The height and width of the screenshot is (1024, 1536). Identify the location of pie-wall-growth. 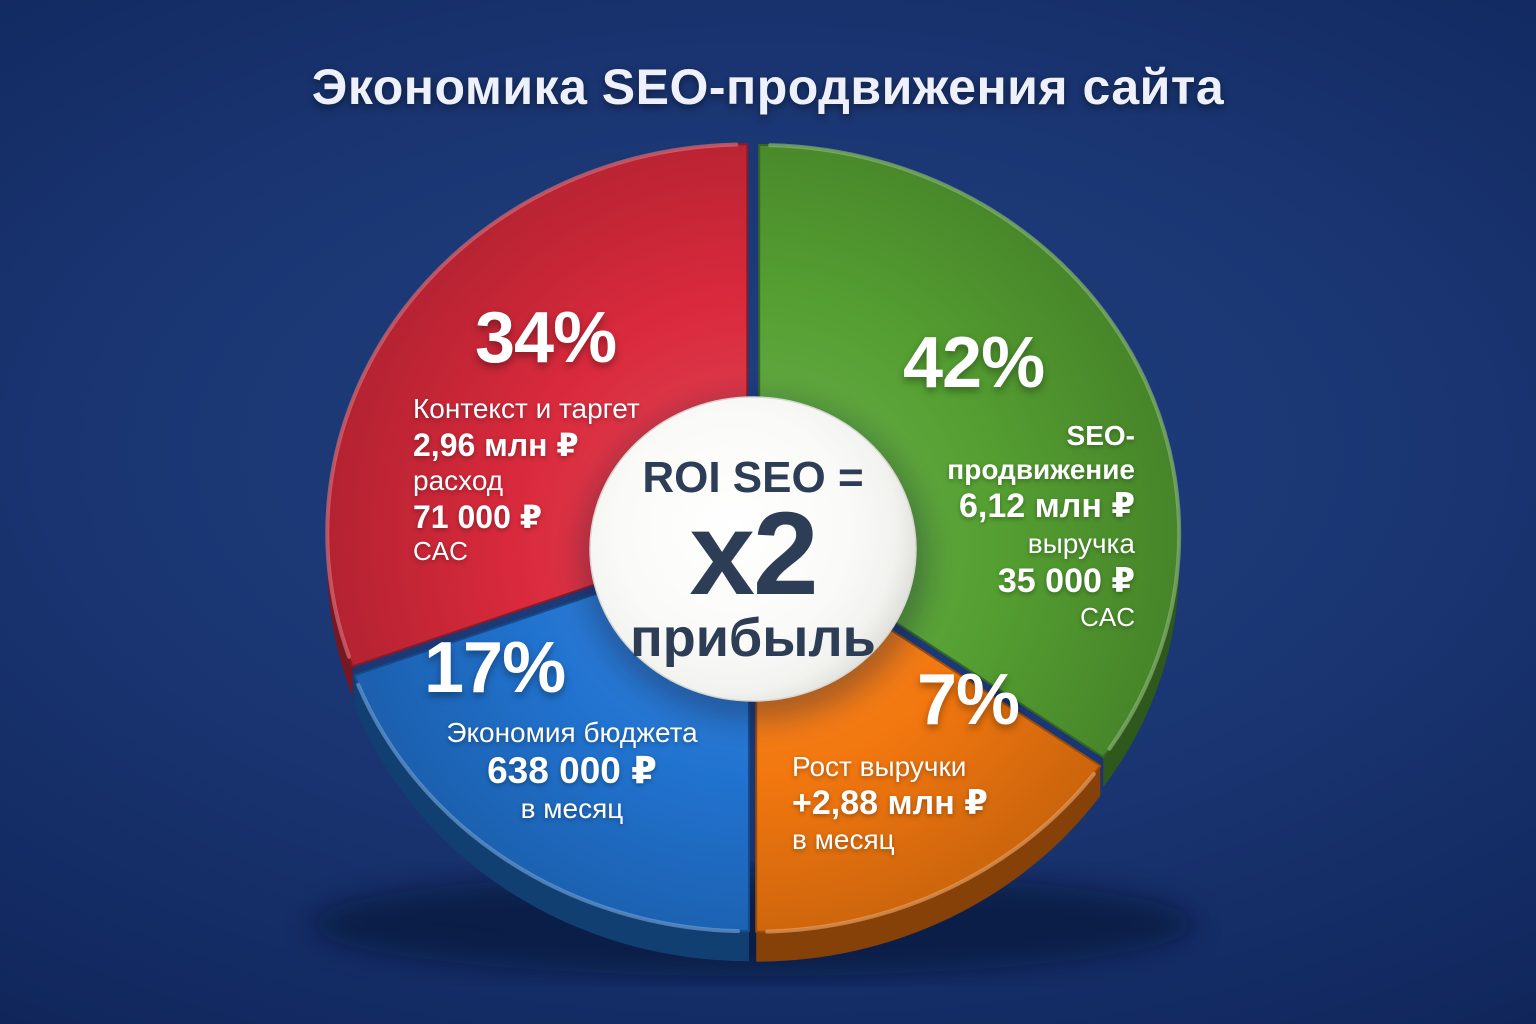
(928, 863).